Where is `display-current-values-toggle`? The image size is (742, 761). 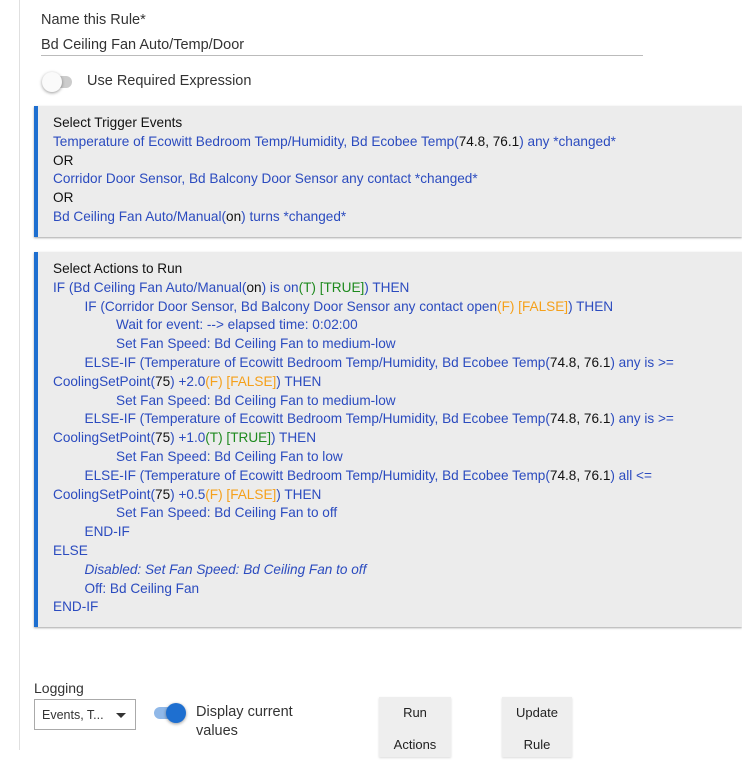
display-current-values-toggle is located at coordinates (169, 713).